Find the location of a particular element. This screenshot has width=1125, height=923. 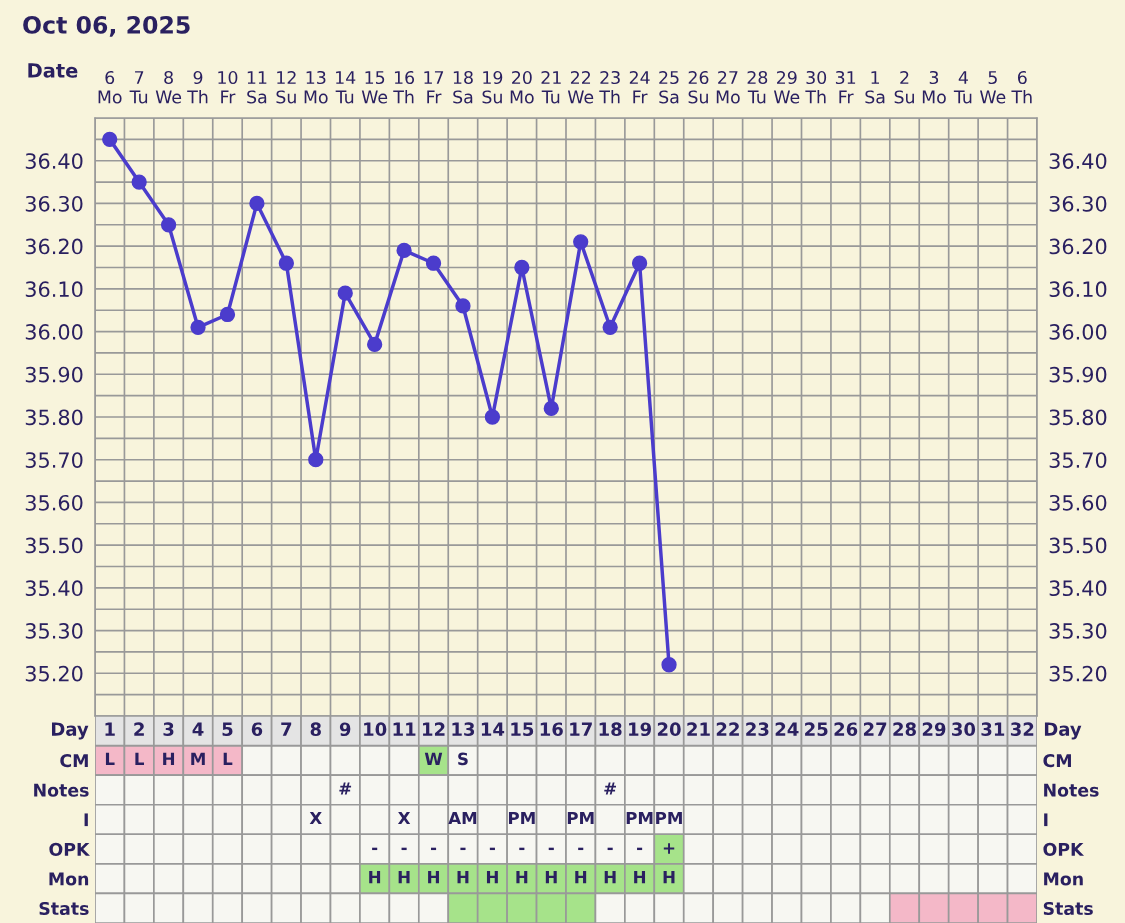

y-tick-label: 35.40 is located at coordinates (54, 588).